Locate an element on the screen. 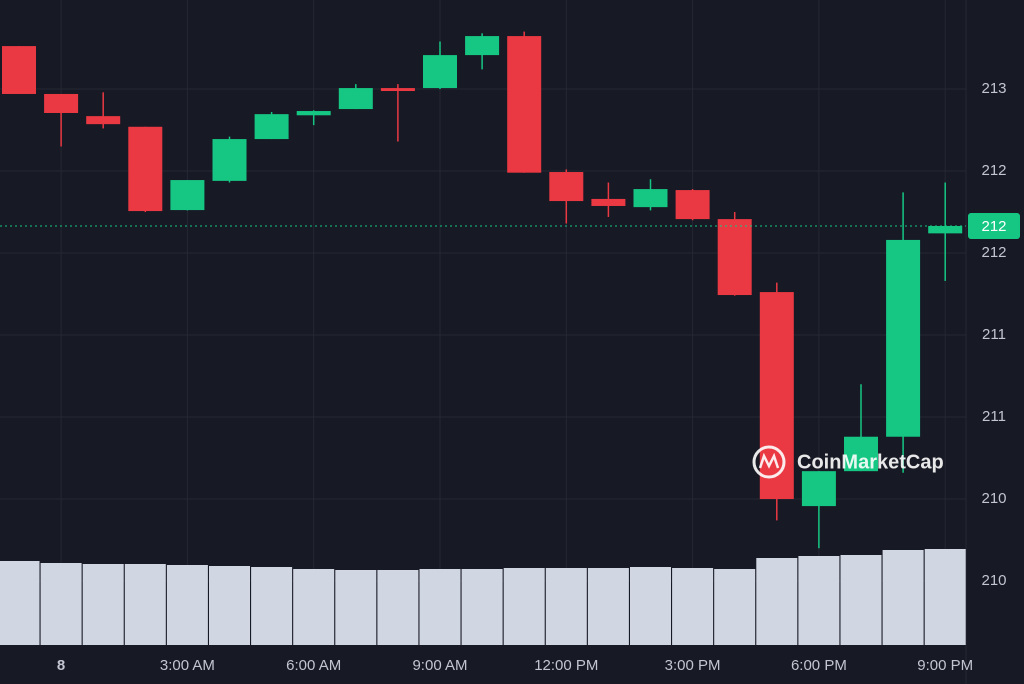 This screenshot has height=684, width=1024. last-price-box is located at coordinates (994, 225).